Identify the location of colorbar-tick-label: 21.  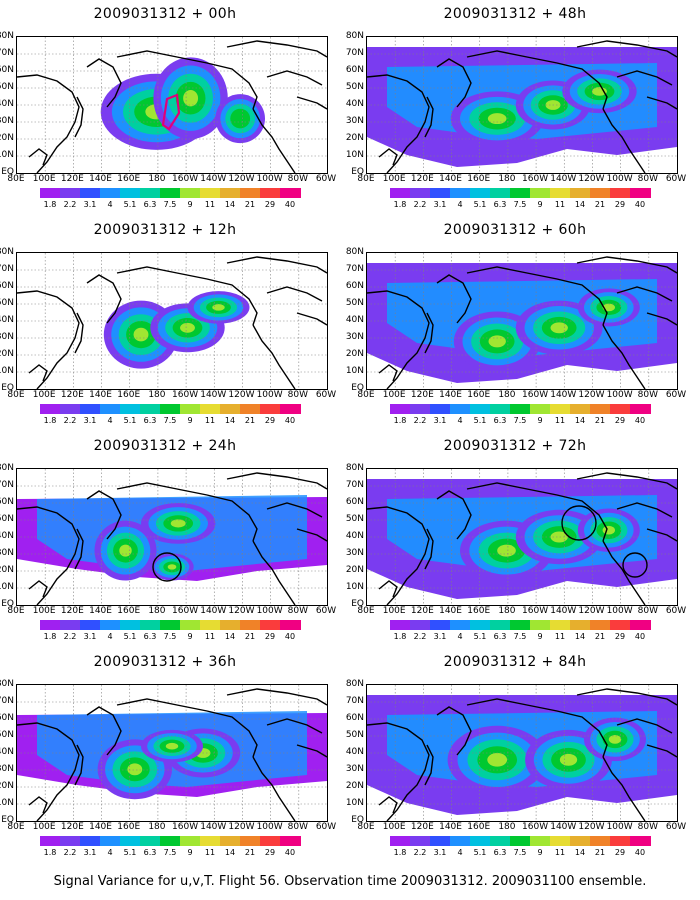
(600, 420).